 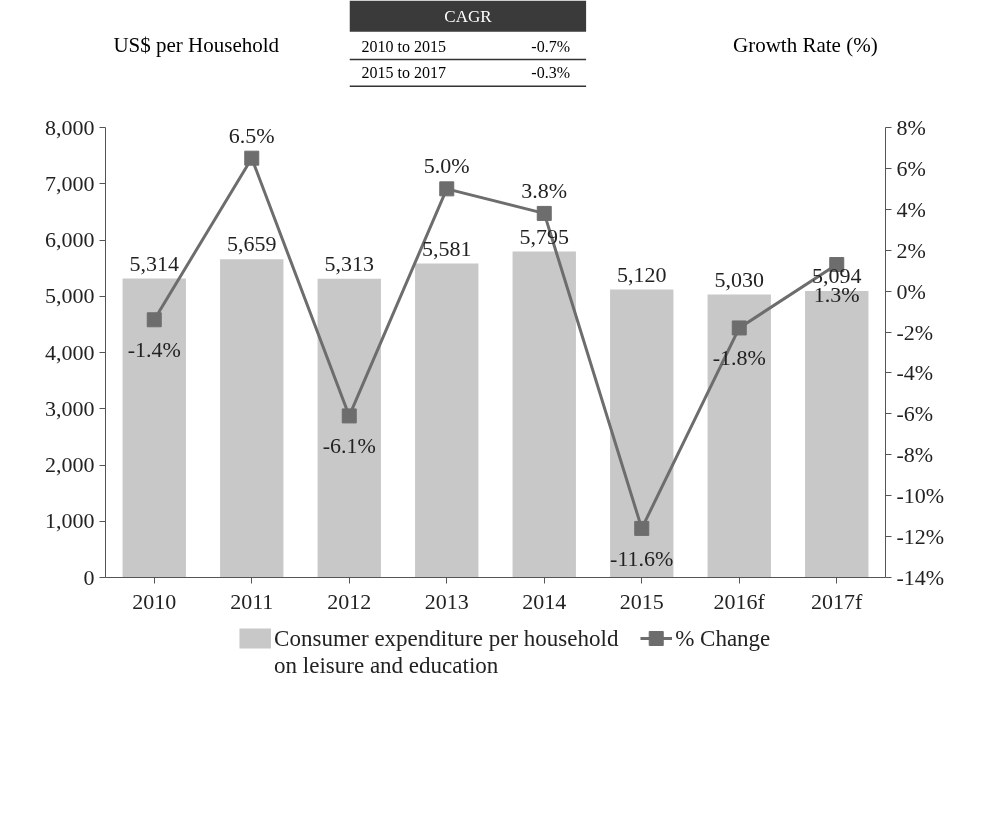 What do you see at coordinates (550, 73) in the screenshot?
I see `text: -0.3%` at bounding box center [550, 73].